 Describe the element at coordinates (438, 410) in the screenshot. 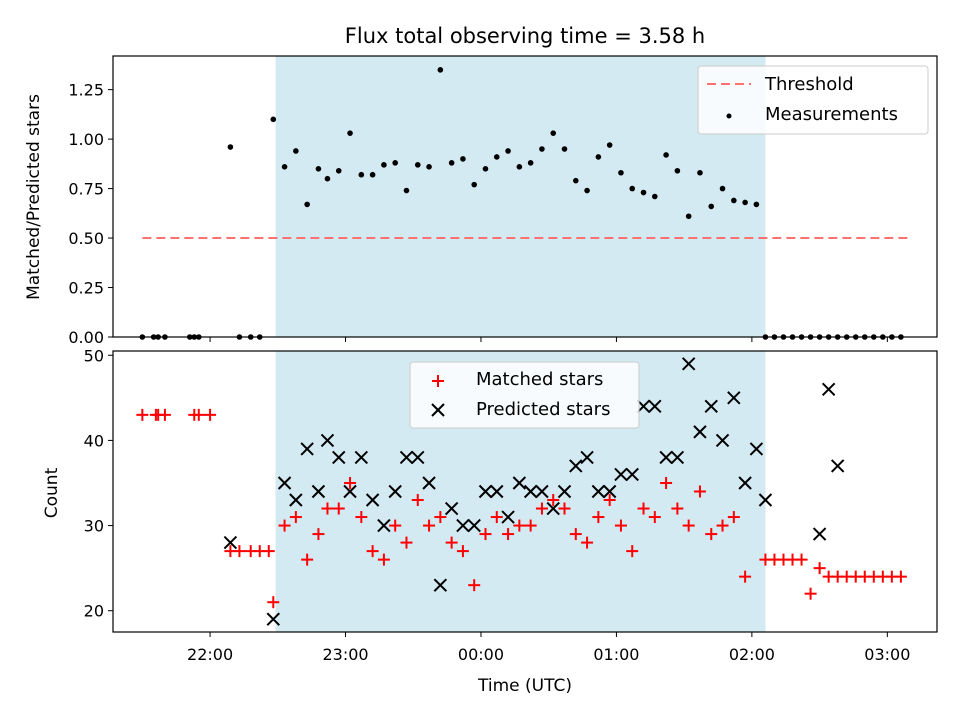

I see `legend-predicted-swatch` at that location.